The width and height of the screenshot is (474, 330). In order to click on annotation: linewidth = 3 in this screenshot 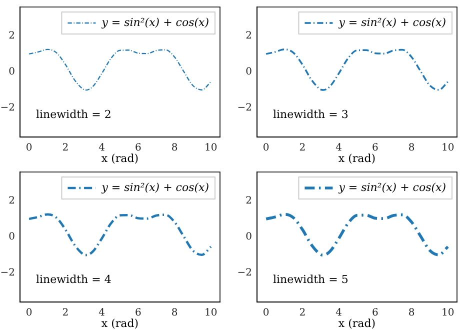, I will do `click(310, 114)`.